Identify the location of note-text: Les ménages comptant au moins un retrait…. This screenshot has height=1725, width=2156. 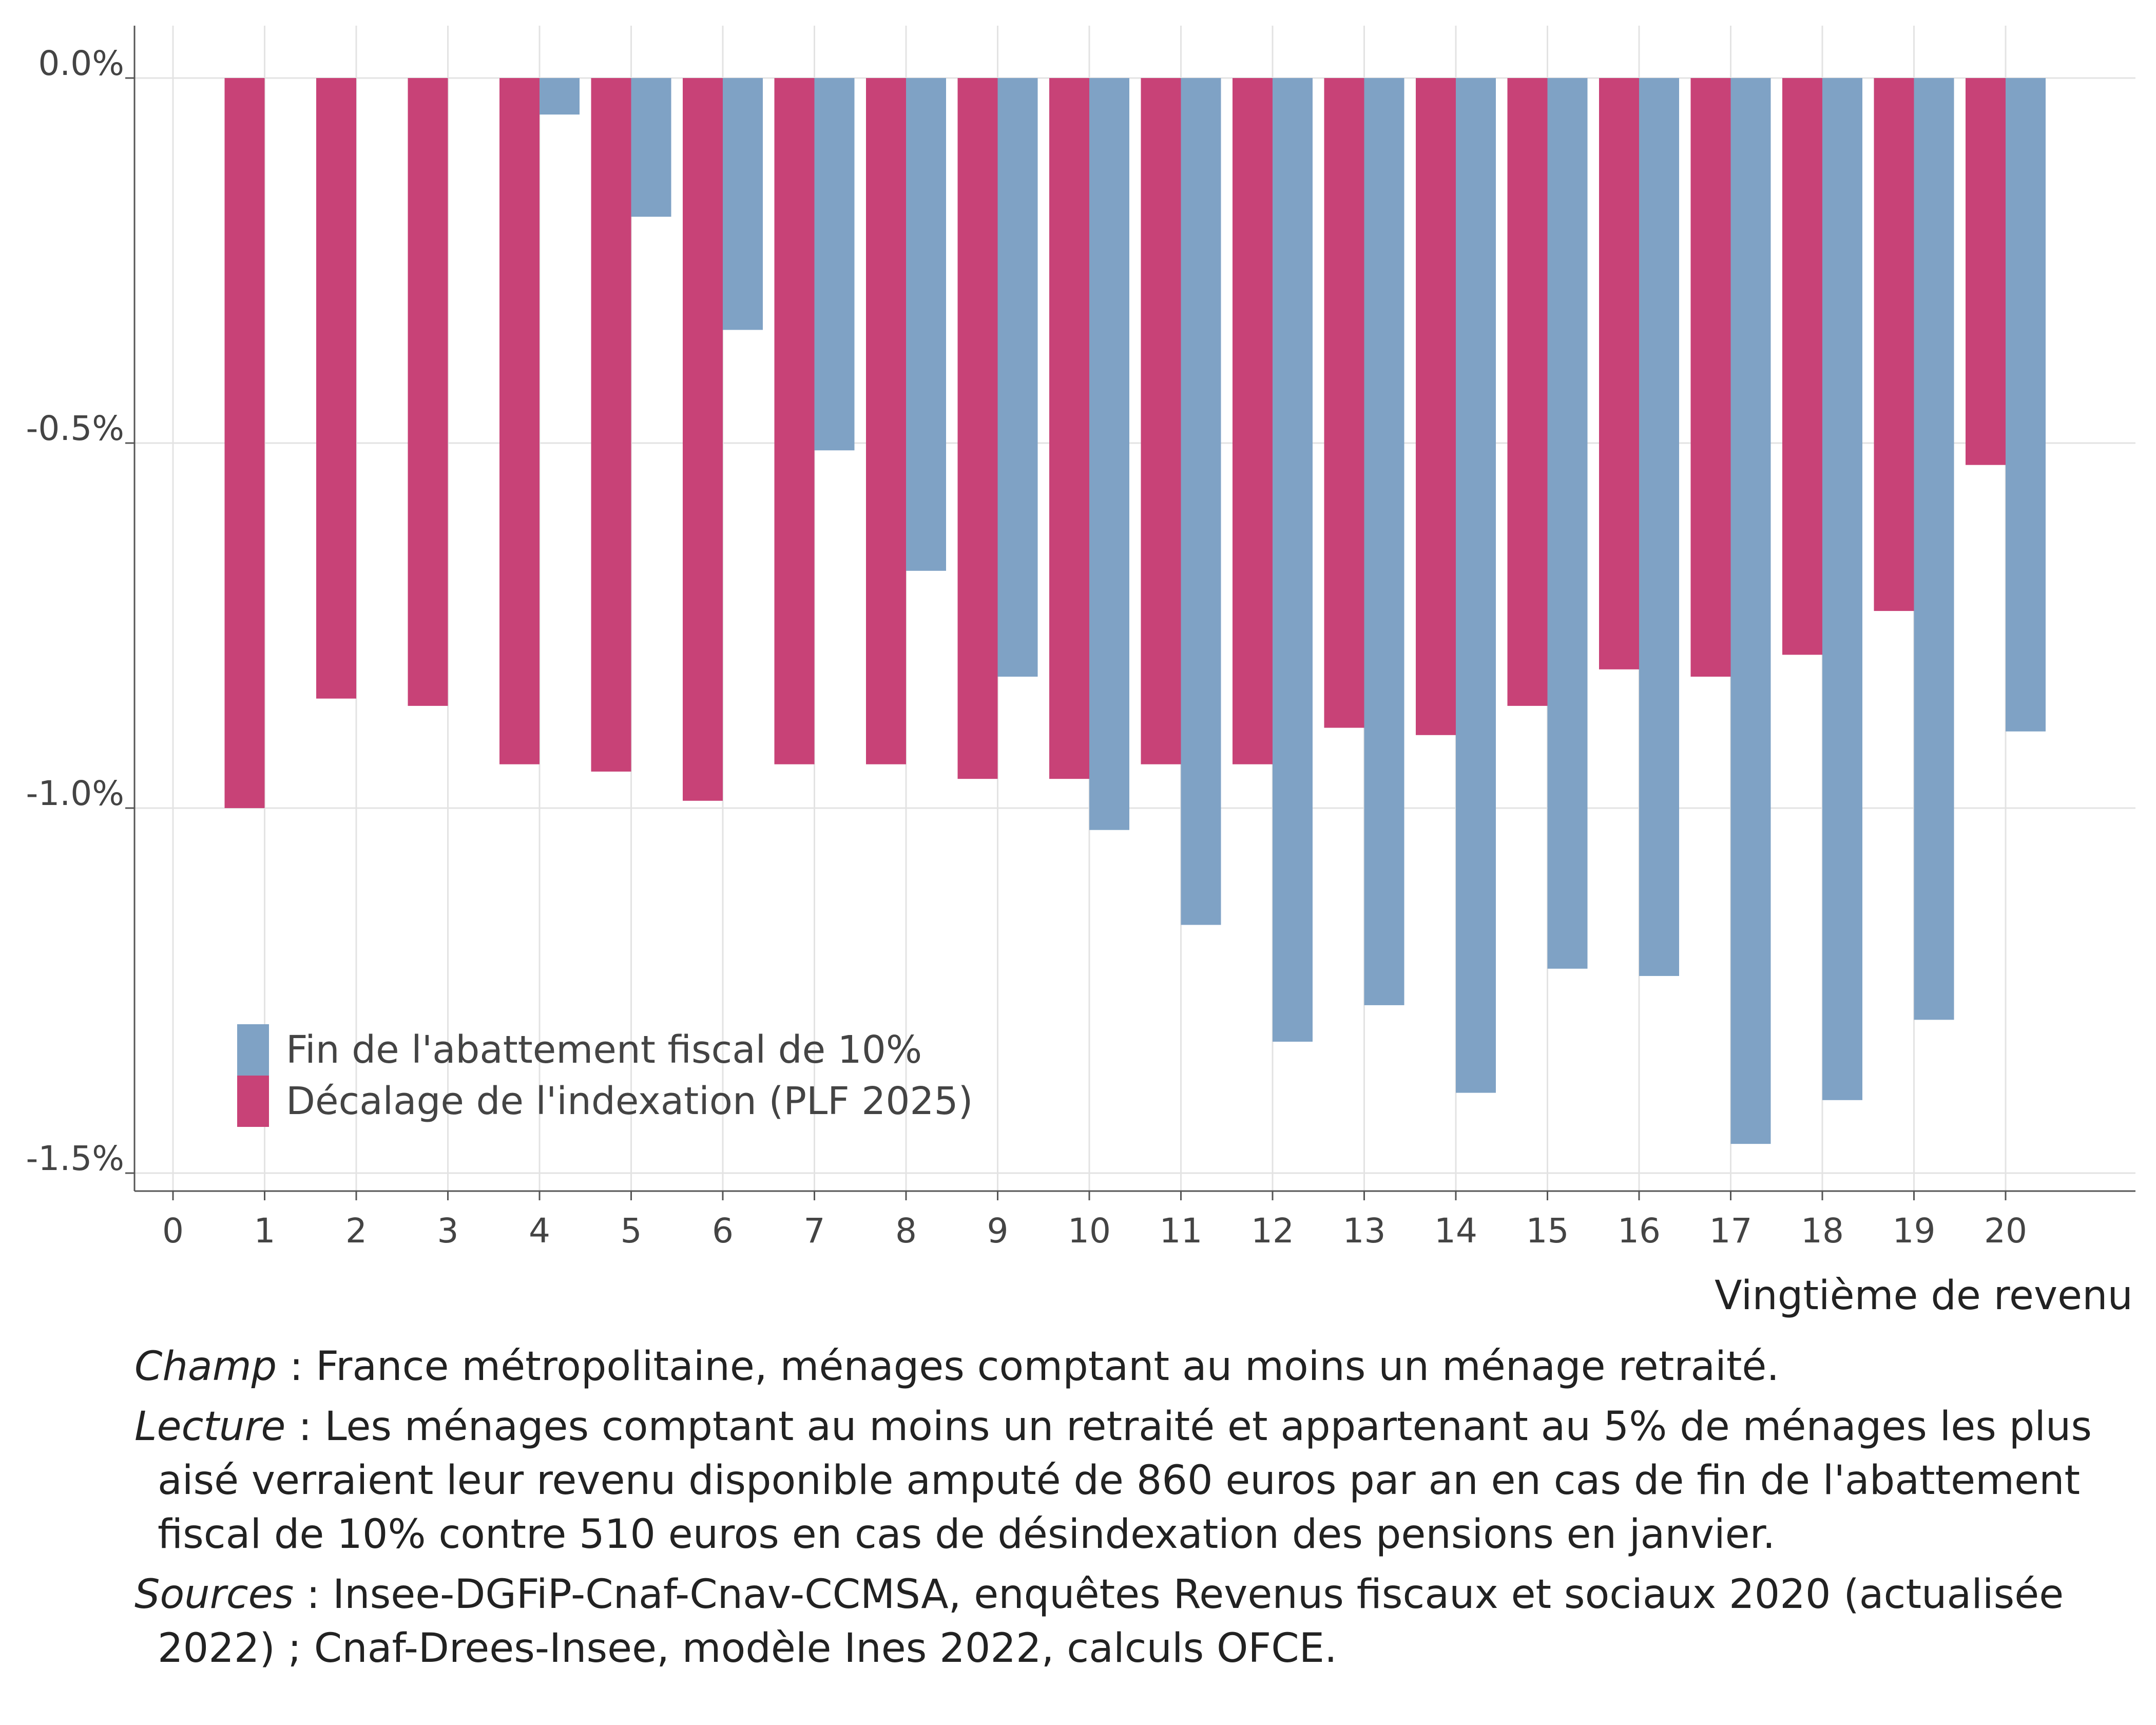
(1125, 1481).